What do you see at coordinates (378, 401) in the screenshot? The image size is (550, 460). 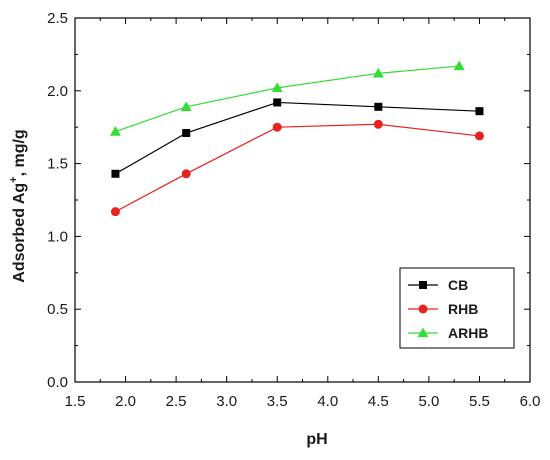 I see `x-tick-label: 4.5` at bounding box center [378, 401].